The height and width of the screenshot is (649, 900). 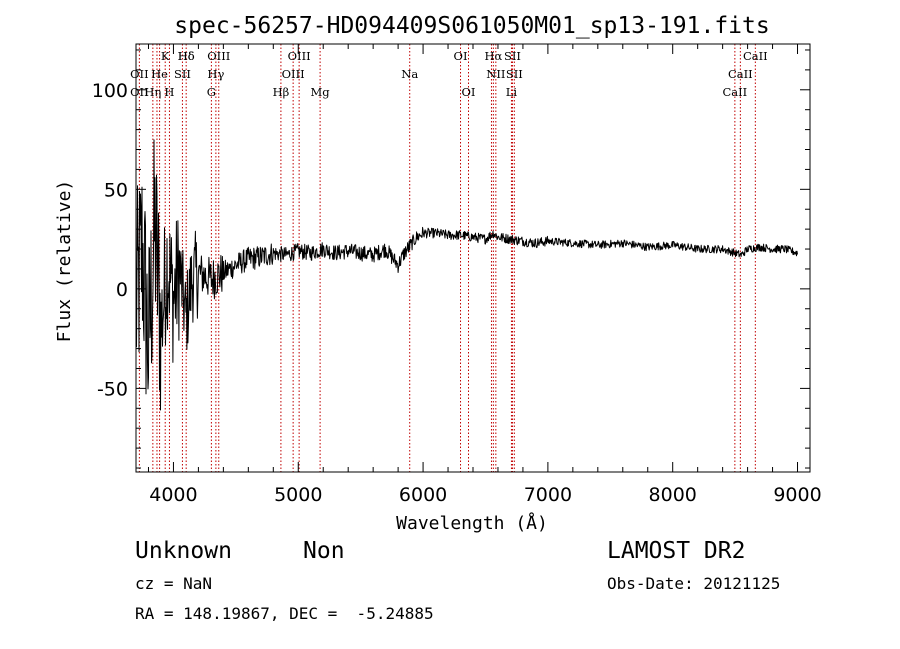 What do you see at coordinates (493, 56) in the screenshot?
I see `line-marker-label: Hα` at bounding box center [493, 56].